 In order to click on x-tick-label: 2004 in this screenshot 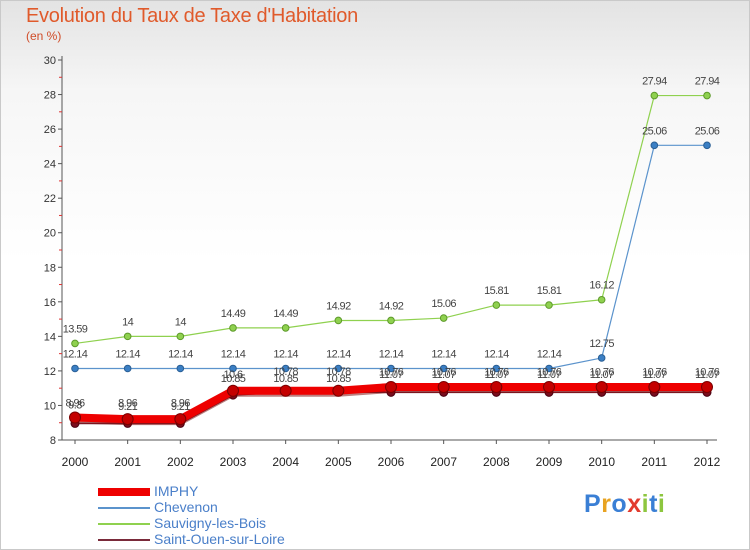, I will do `click(285, 462)`.